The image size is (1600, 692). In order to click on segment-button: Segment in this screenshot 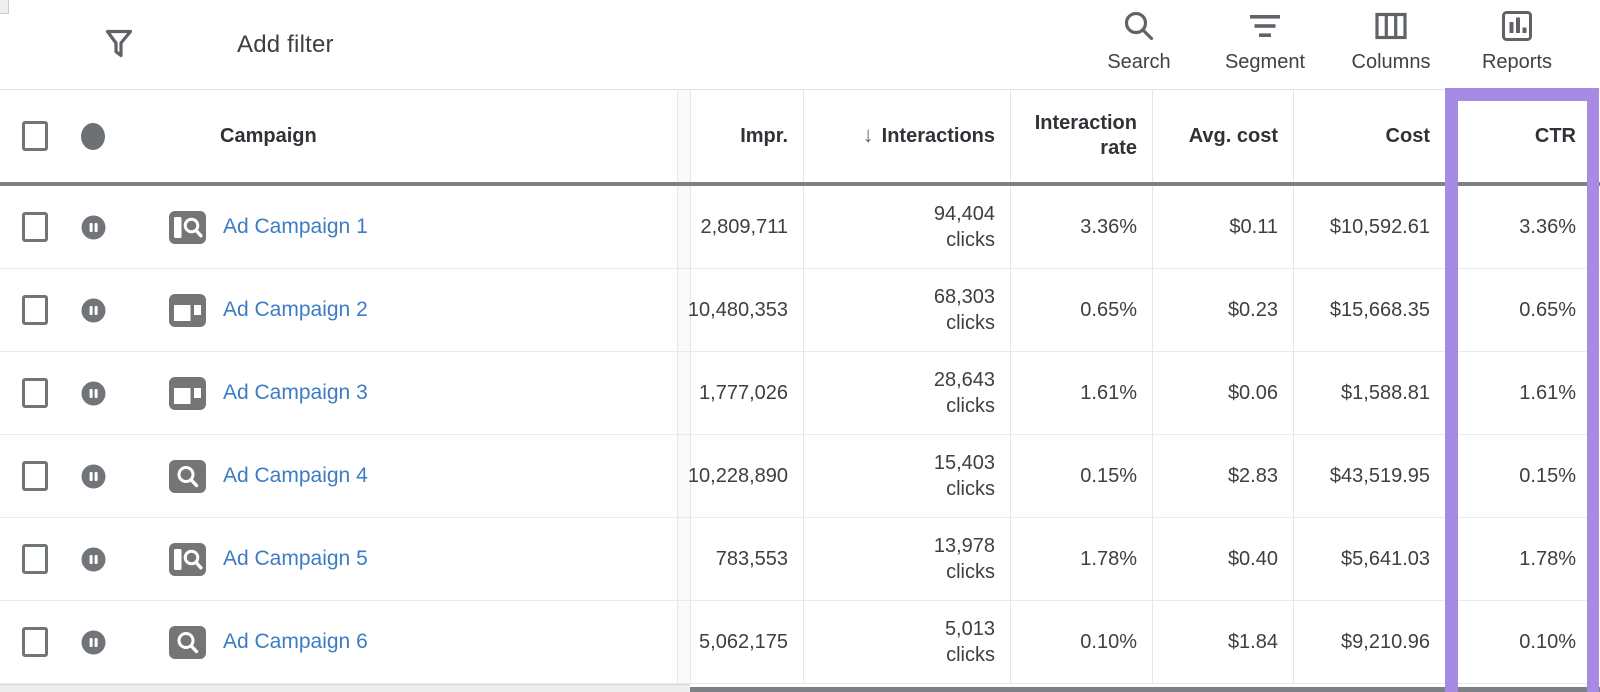, I will do `click(1265, 41)`.